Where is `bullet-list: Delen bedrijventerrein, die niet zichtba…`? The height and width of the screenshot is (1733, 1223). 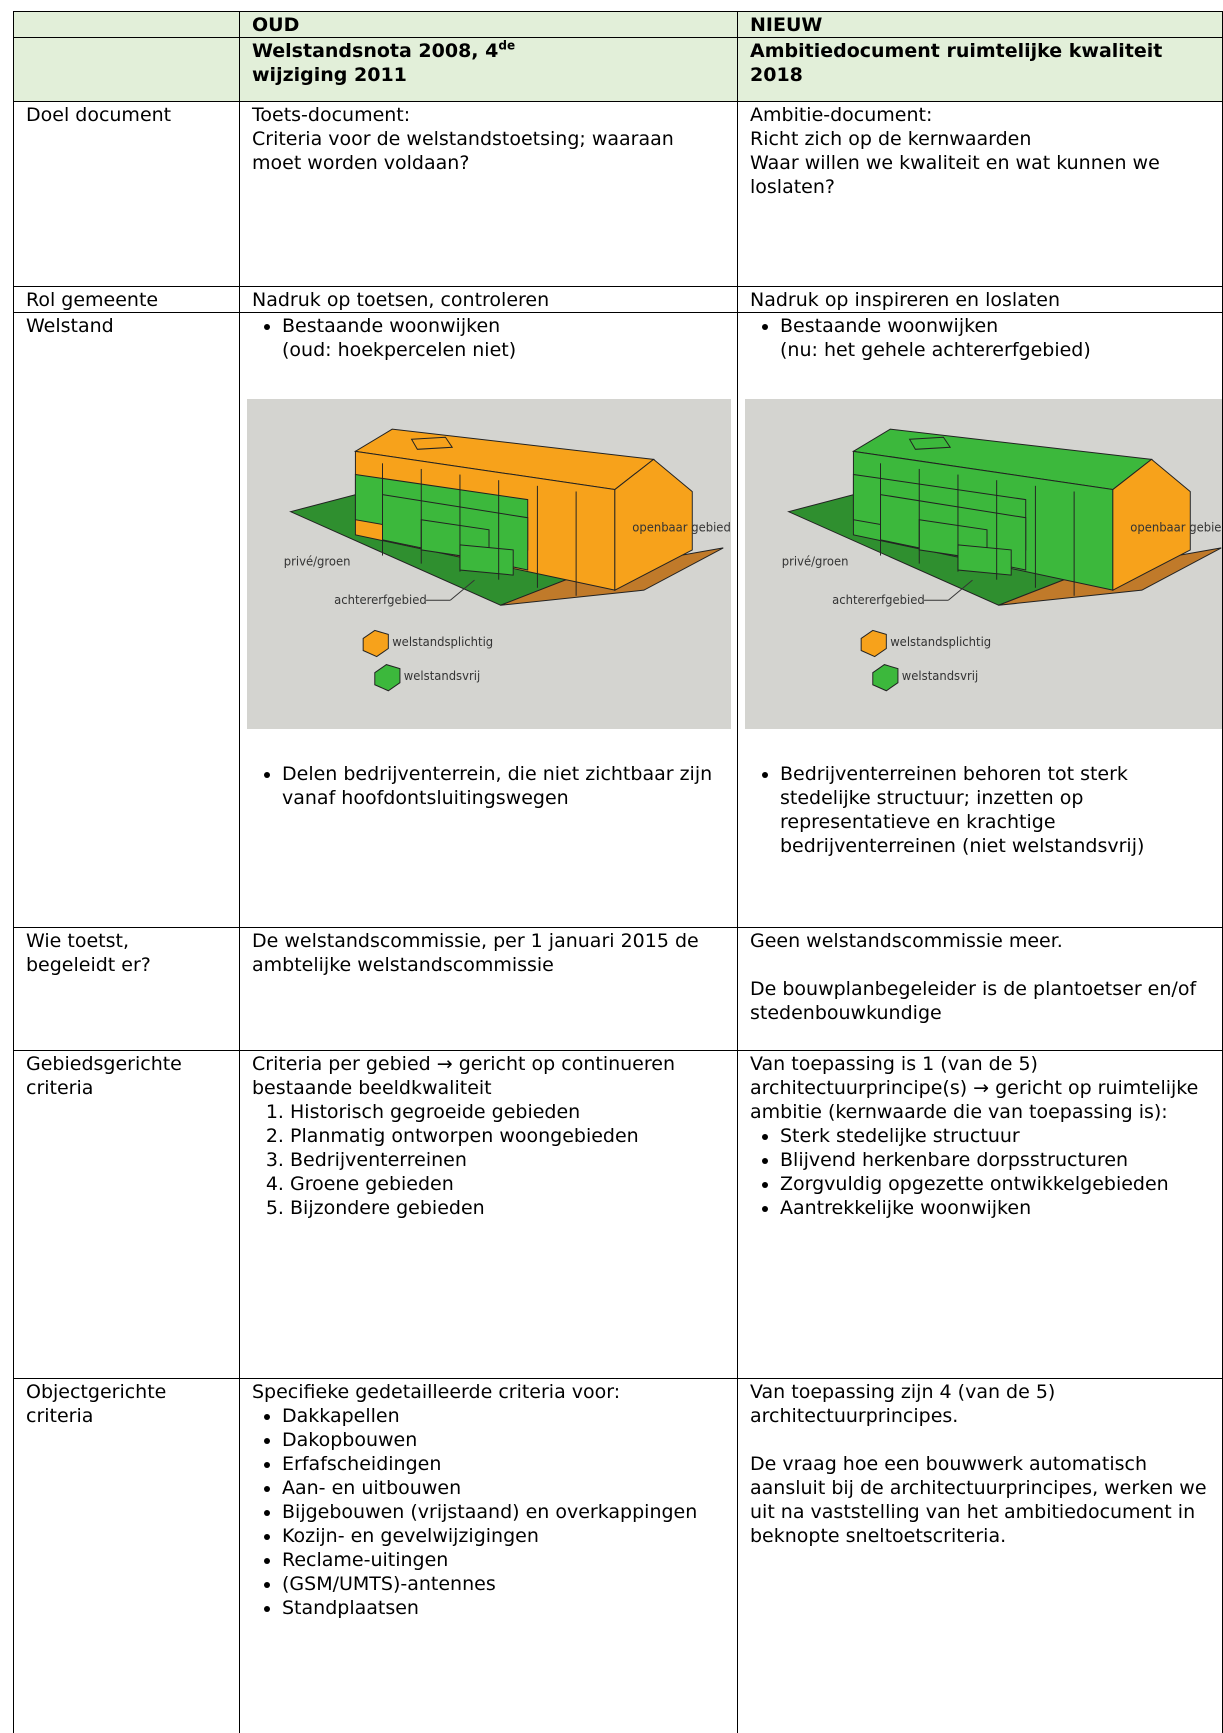 bullet-list: Delen bedrijventerrein, die niet zichtba… is located at coordinates (489, 786).